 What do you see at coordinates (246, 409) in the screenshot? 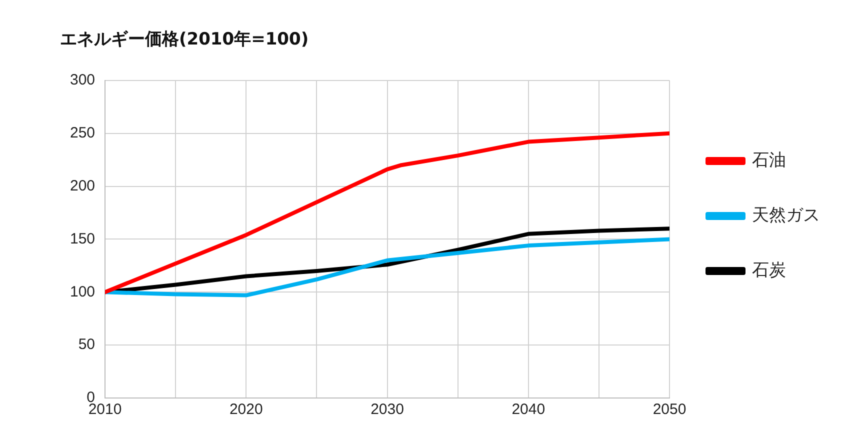
I see `x-tick-label: 2020` at bounding box center [246, 409].